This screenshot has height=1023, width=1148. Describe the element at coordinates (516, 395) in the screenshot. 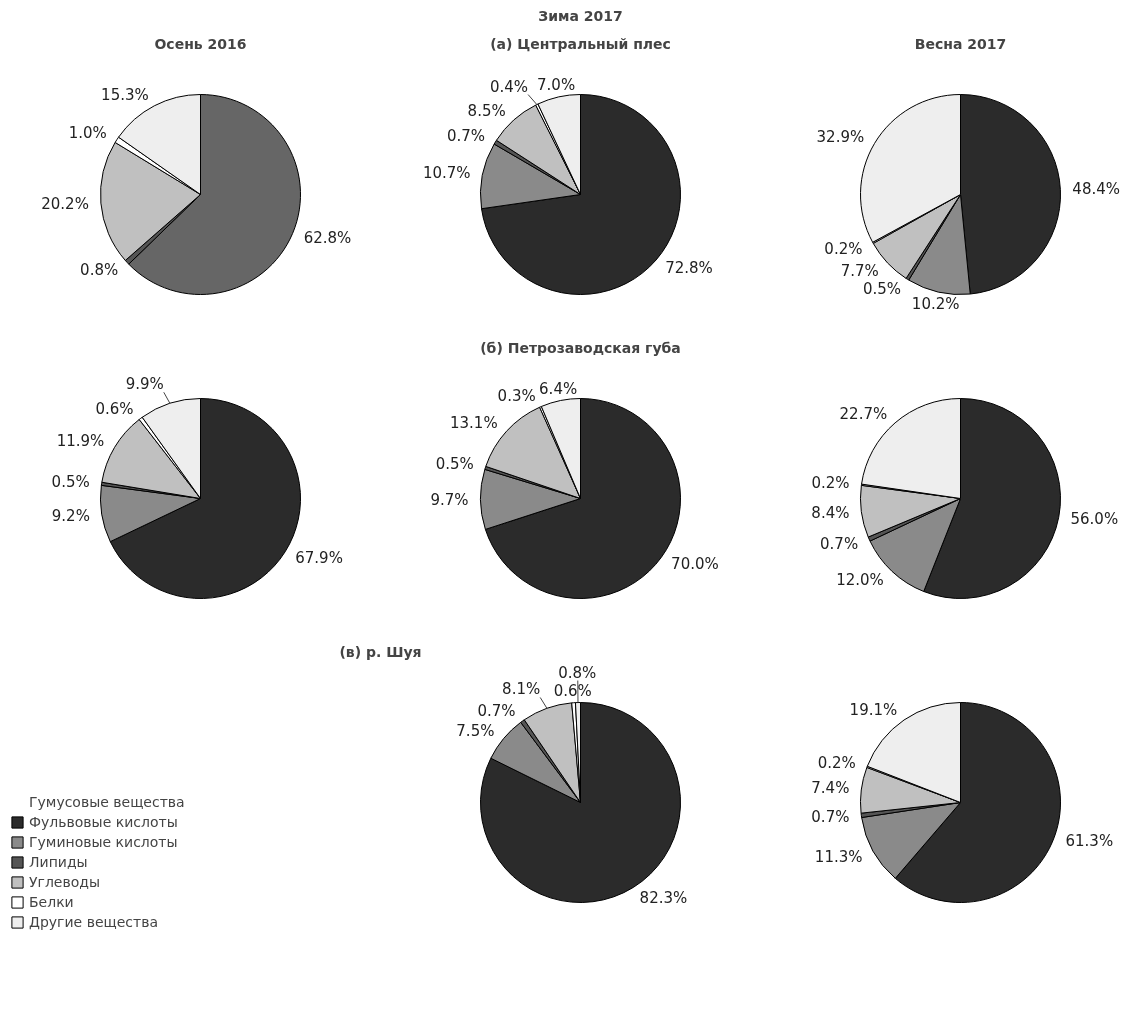

I see `data-label: 0.3%` at that location.